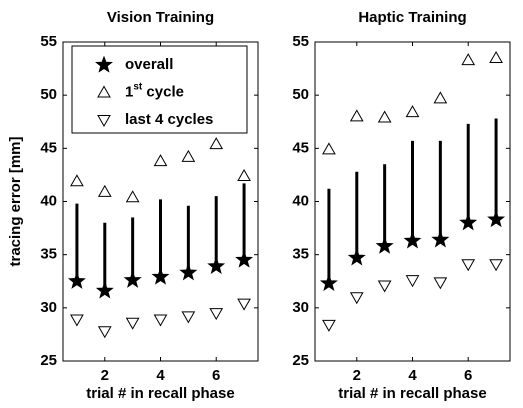 The image size is (523, 408). What do you see at coordinates (412, 17) in the screenshot?
I see `chart-title: Haptic Training` at bounding box center [412, 17].